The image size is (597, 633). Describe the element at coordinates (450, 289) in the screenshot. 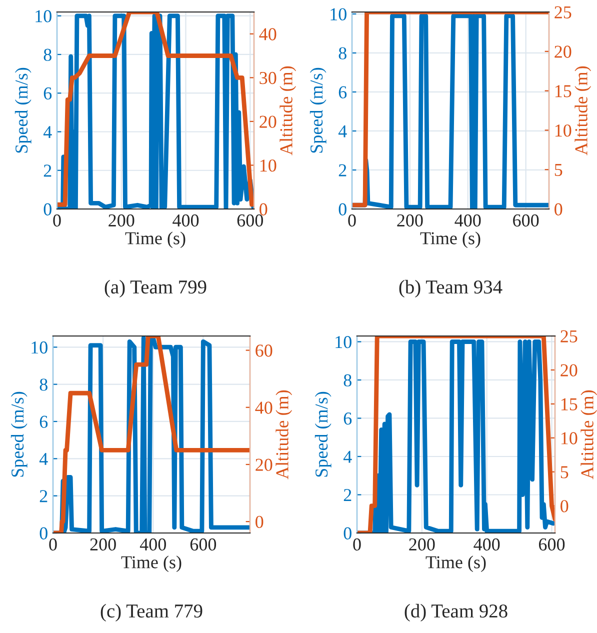

I see `text: (b) Team 934` at that location.